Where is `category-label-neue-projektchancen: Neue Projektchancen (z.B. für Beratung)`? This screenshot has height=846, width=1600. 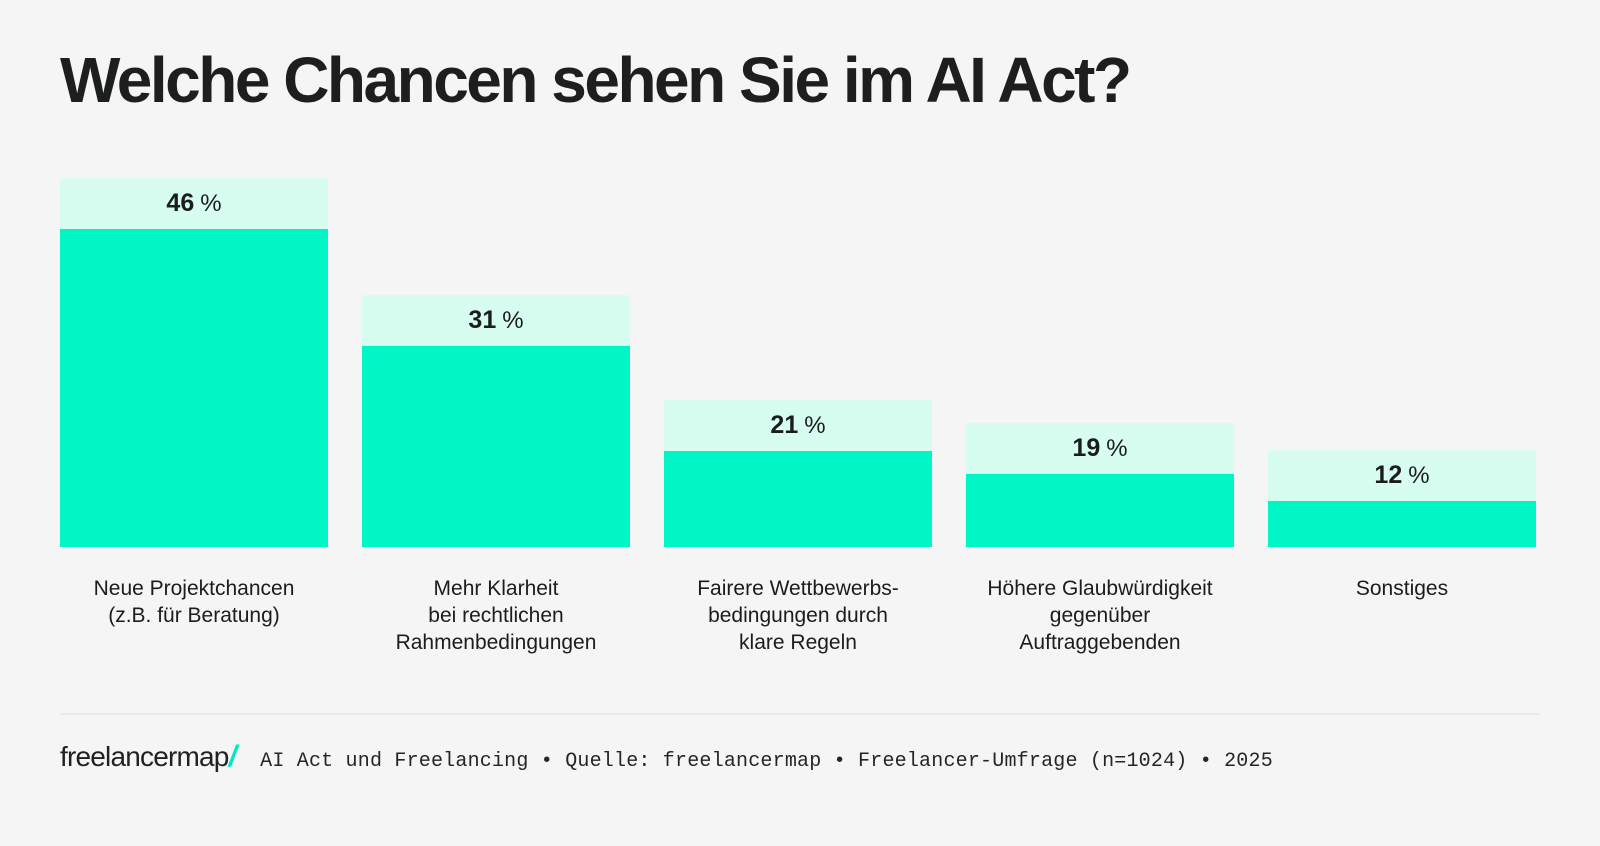
category-label-neue-projektchancen: Neue Projektchancen (z.B. für Beratung) is located at coordinates (194, 615).